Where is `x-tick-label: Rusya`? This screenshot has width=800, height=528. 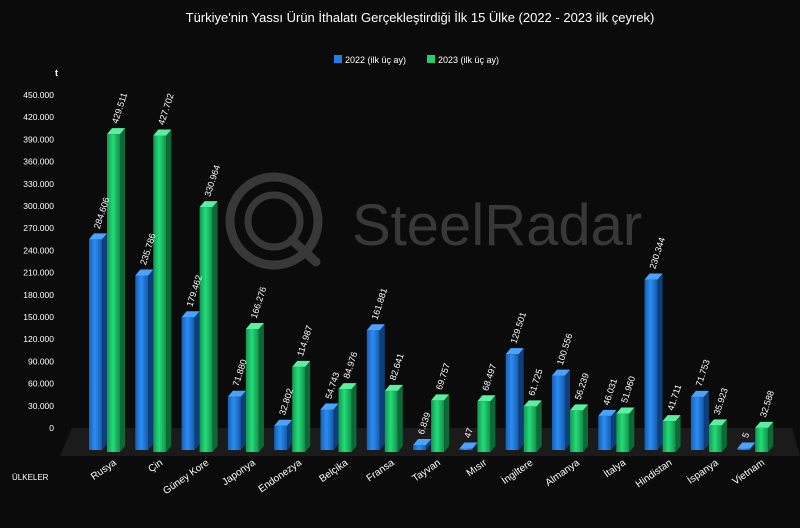 x-tick-label: Rusya is located at coordinates (104, 470).